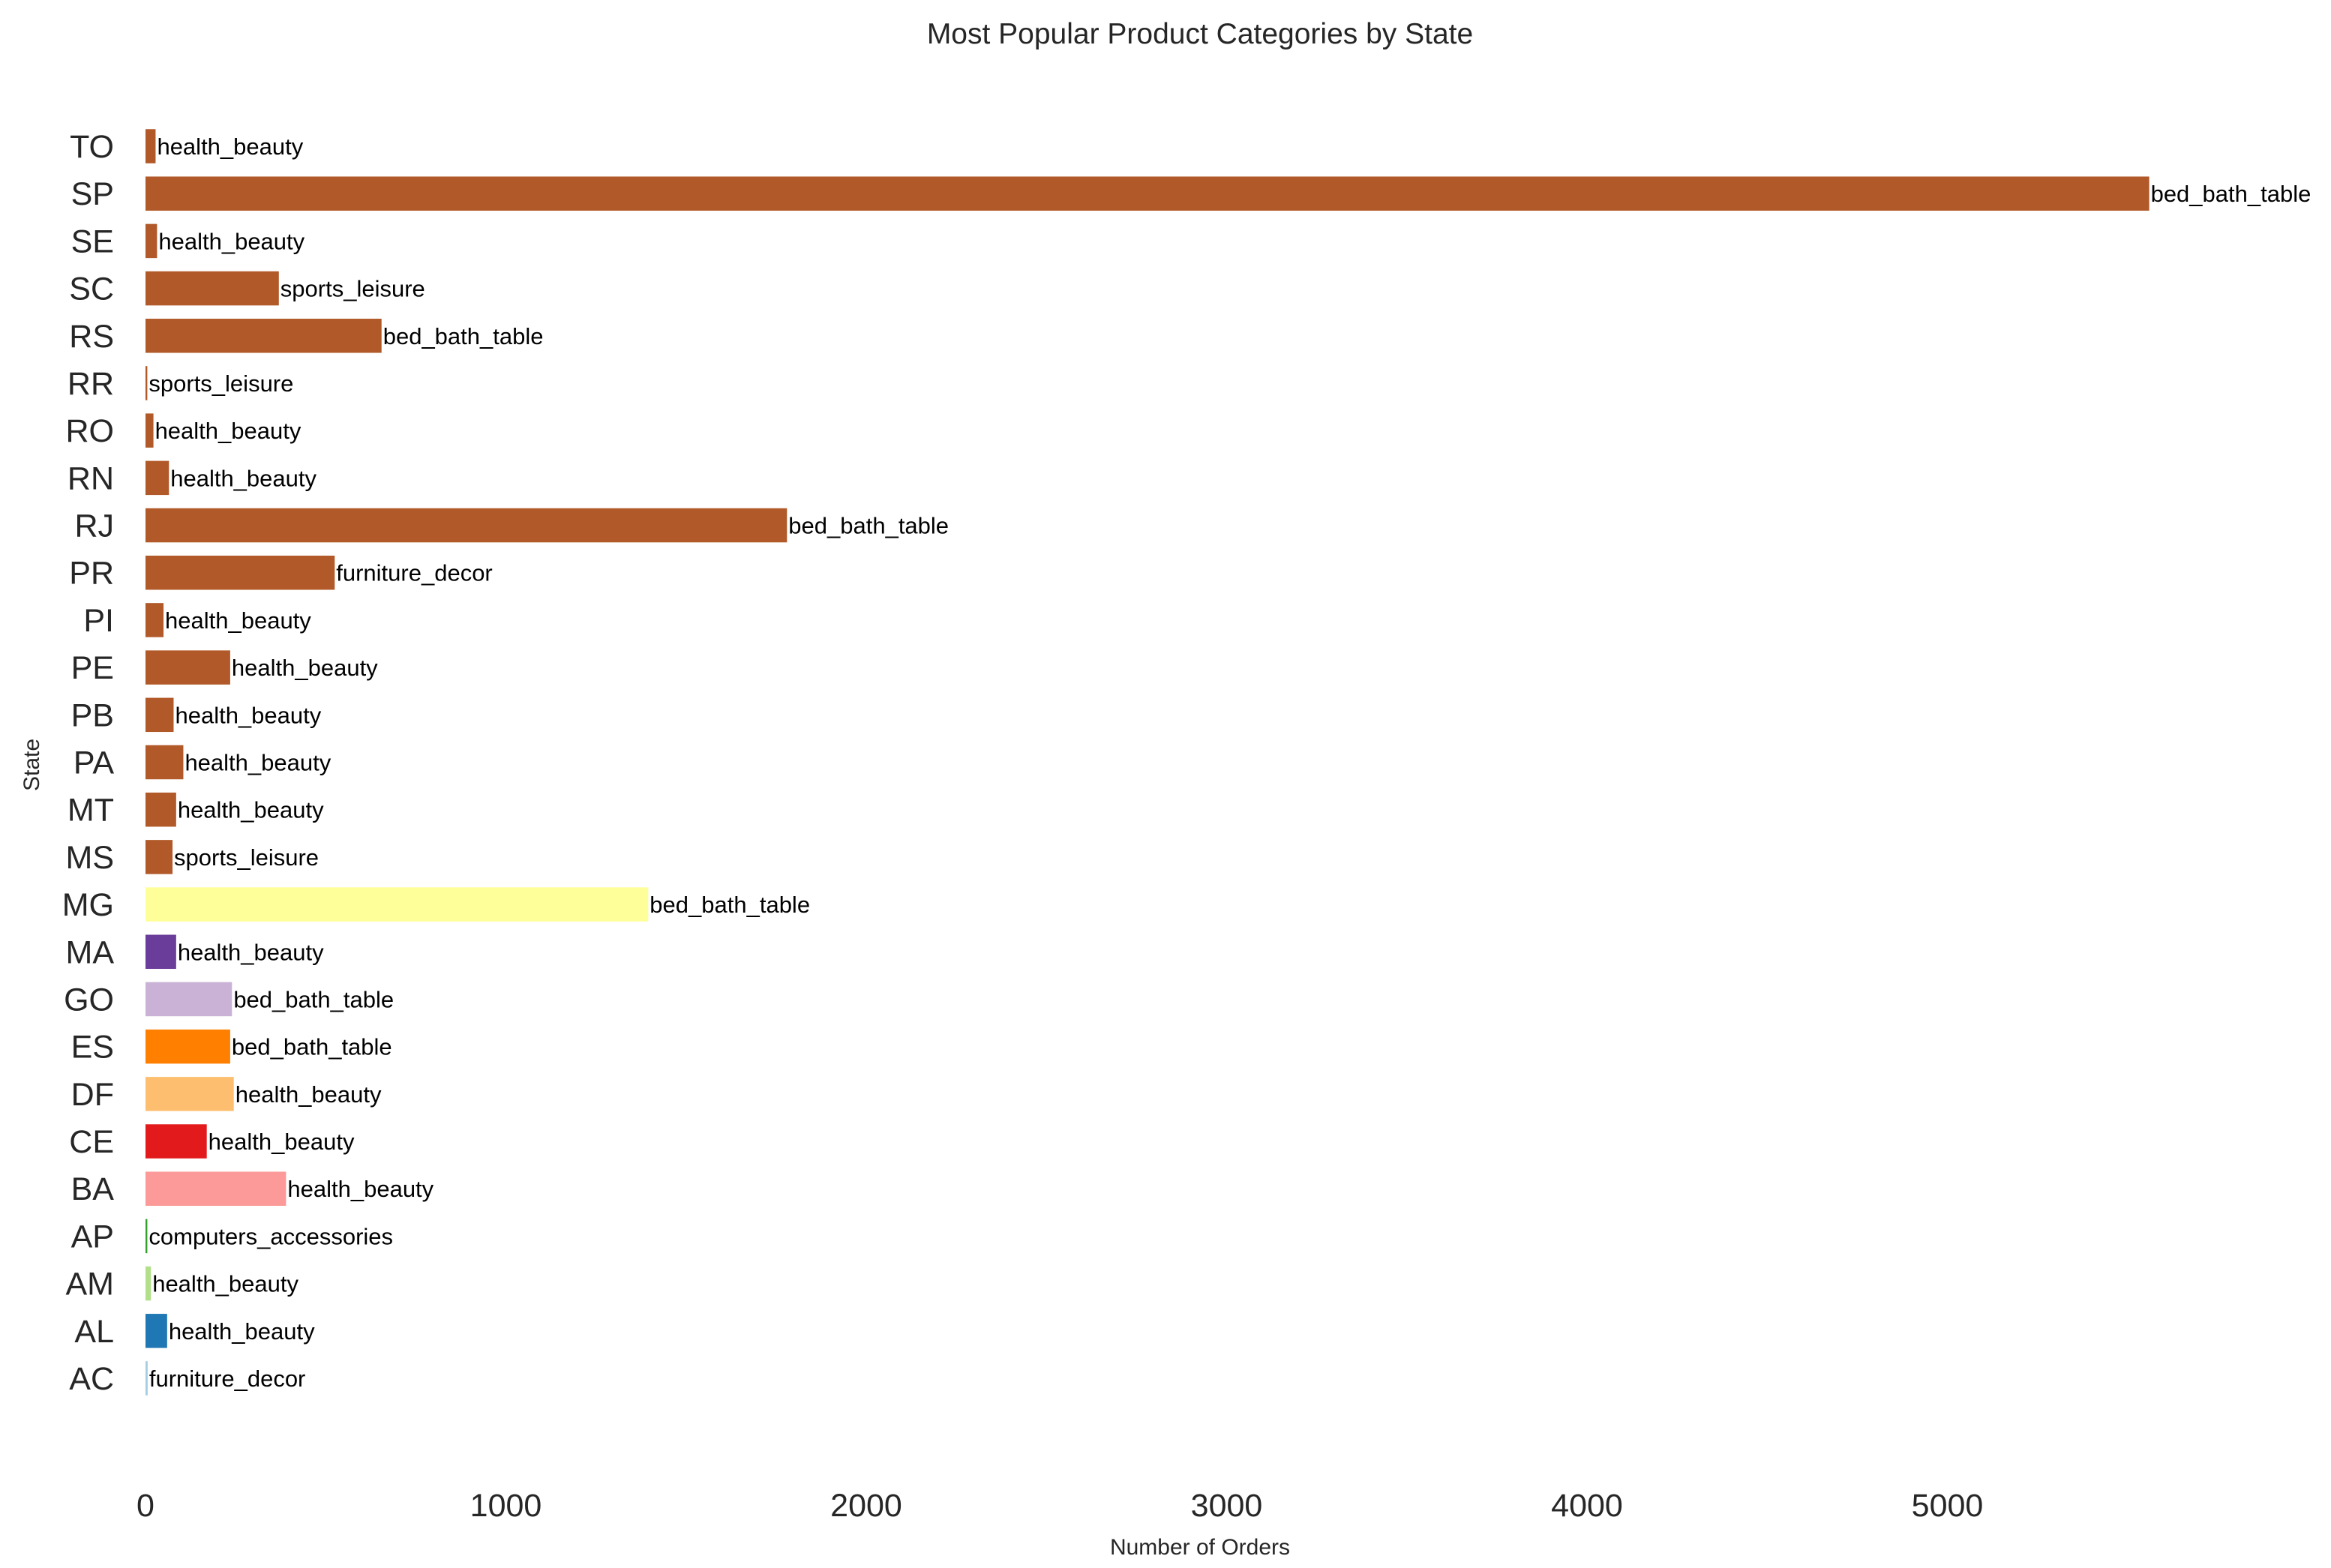  I want to click on bar-mt, so click(161, 810).